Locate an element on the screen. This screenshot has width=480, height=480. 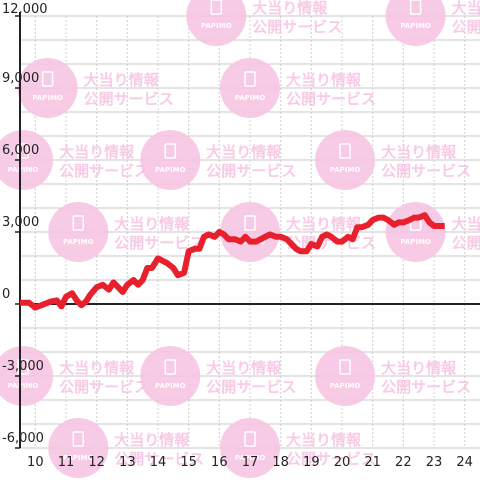
y-tick-label: -3,000 is located at coordinates (23, 366).